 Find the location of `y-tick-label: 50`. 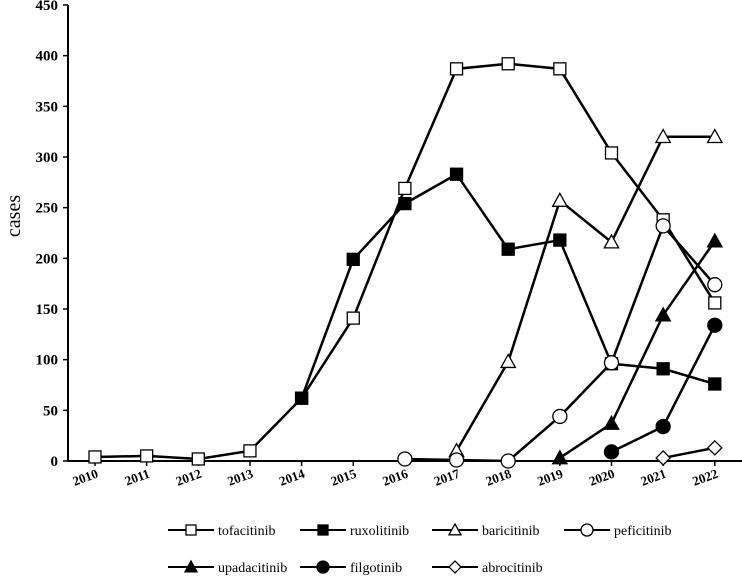

y-tick-label: 50 is located at coordinates (50, 411).